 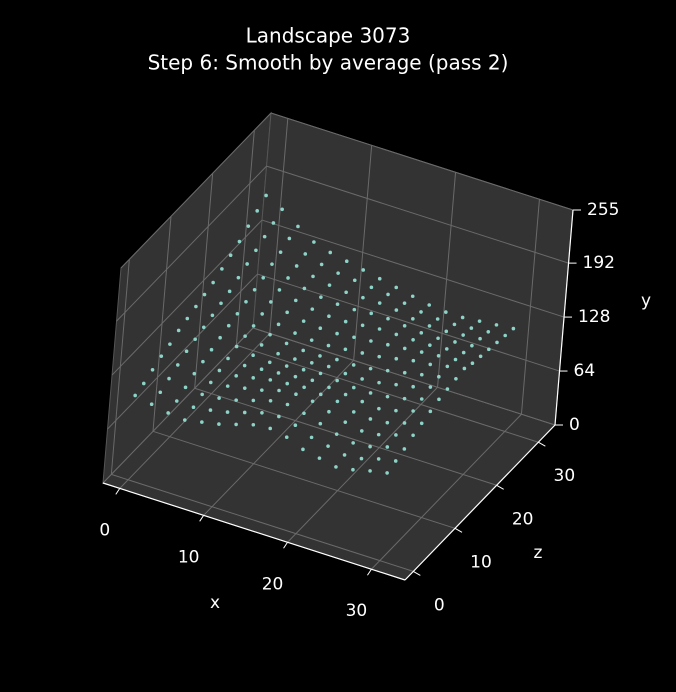 What do you see at coordinates (189, 557) in the screenshot?
I see `x-tick-label: 10` at bounding box center [189, 557].